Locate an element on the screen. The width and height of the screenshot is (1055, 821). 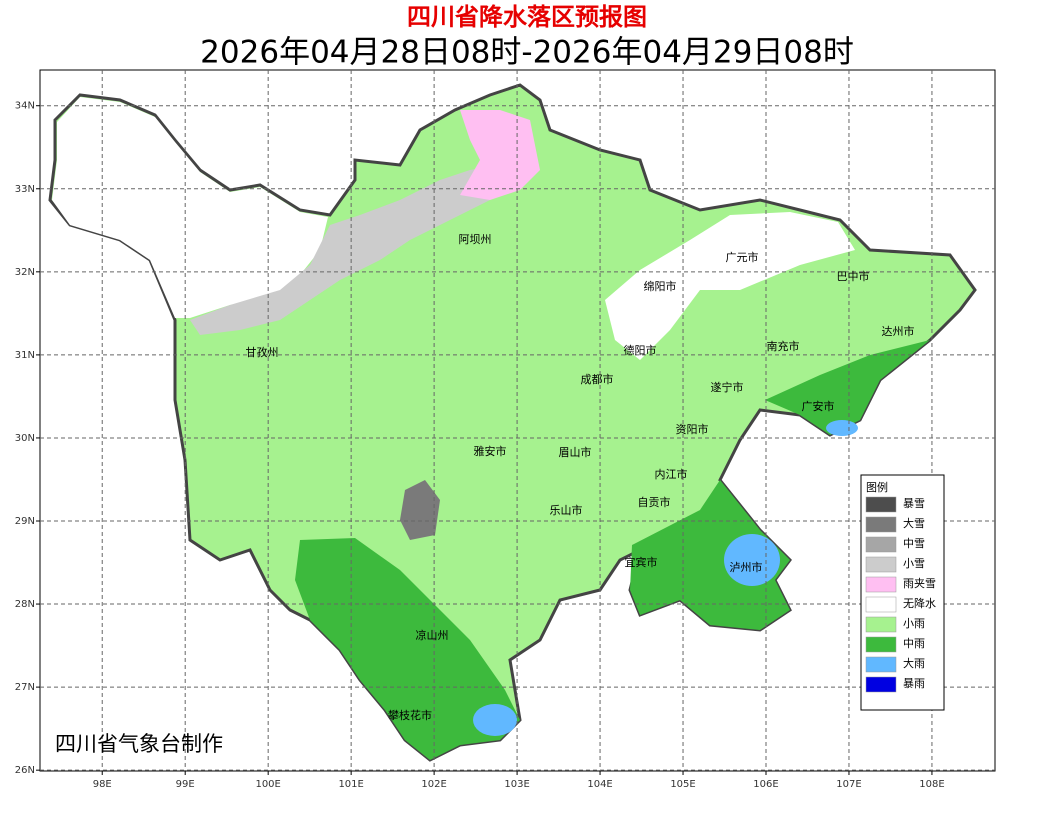
city-label: 德阳市 is located at coordinates (640, 350).